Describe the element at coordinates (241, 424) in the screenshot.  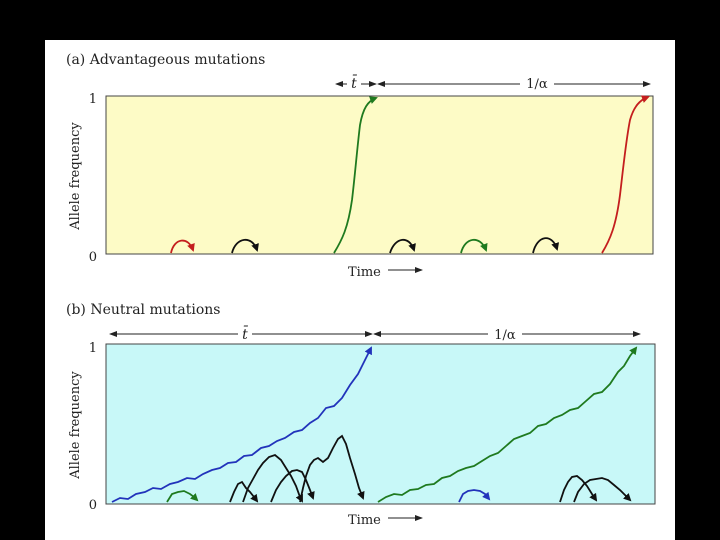
I see `panel-b-fixed-drift-blue` at that location.